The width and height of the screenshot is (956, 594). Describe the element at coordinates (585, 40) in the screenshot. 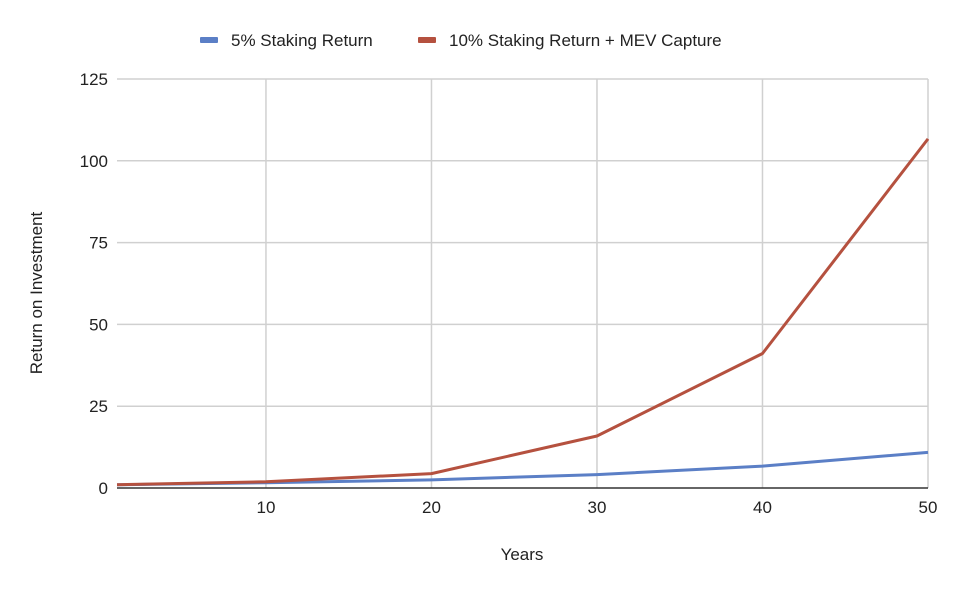

I see `legend-label: 10% Staking Return + MEV Capture` at that location.